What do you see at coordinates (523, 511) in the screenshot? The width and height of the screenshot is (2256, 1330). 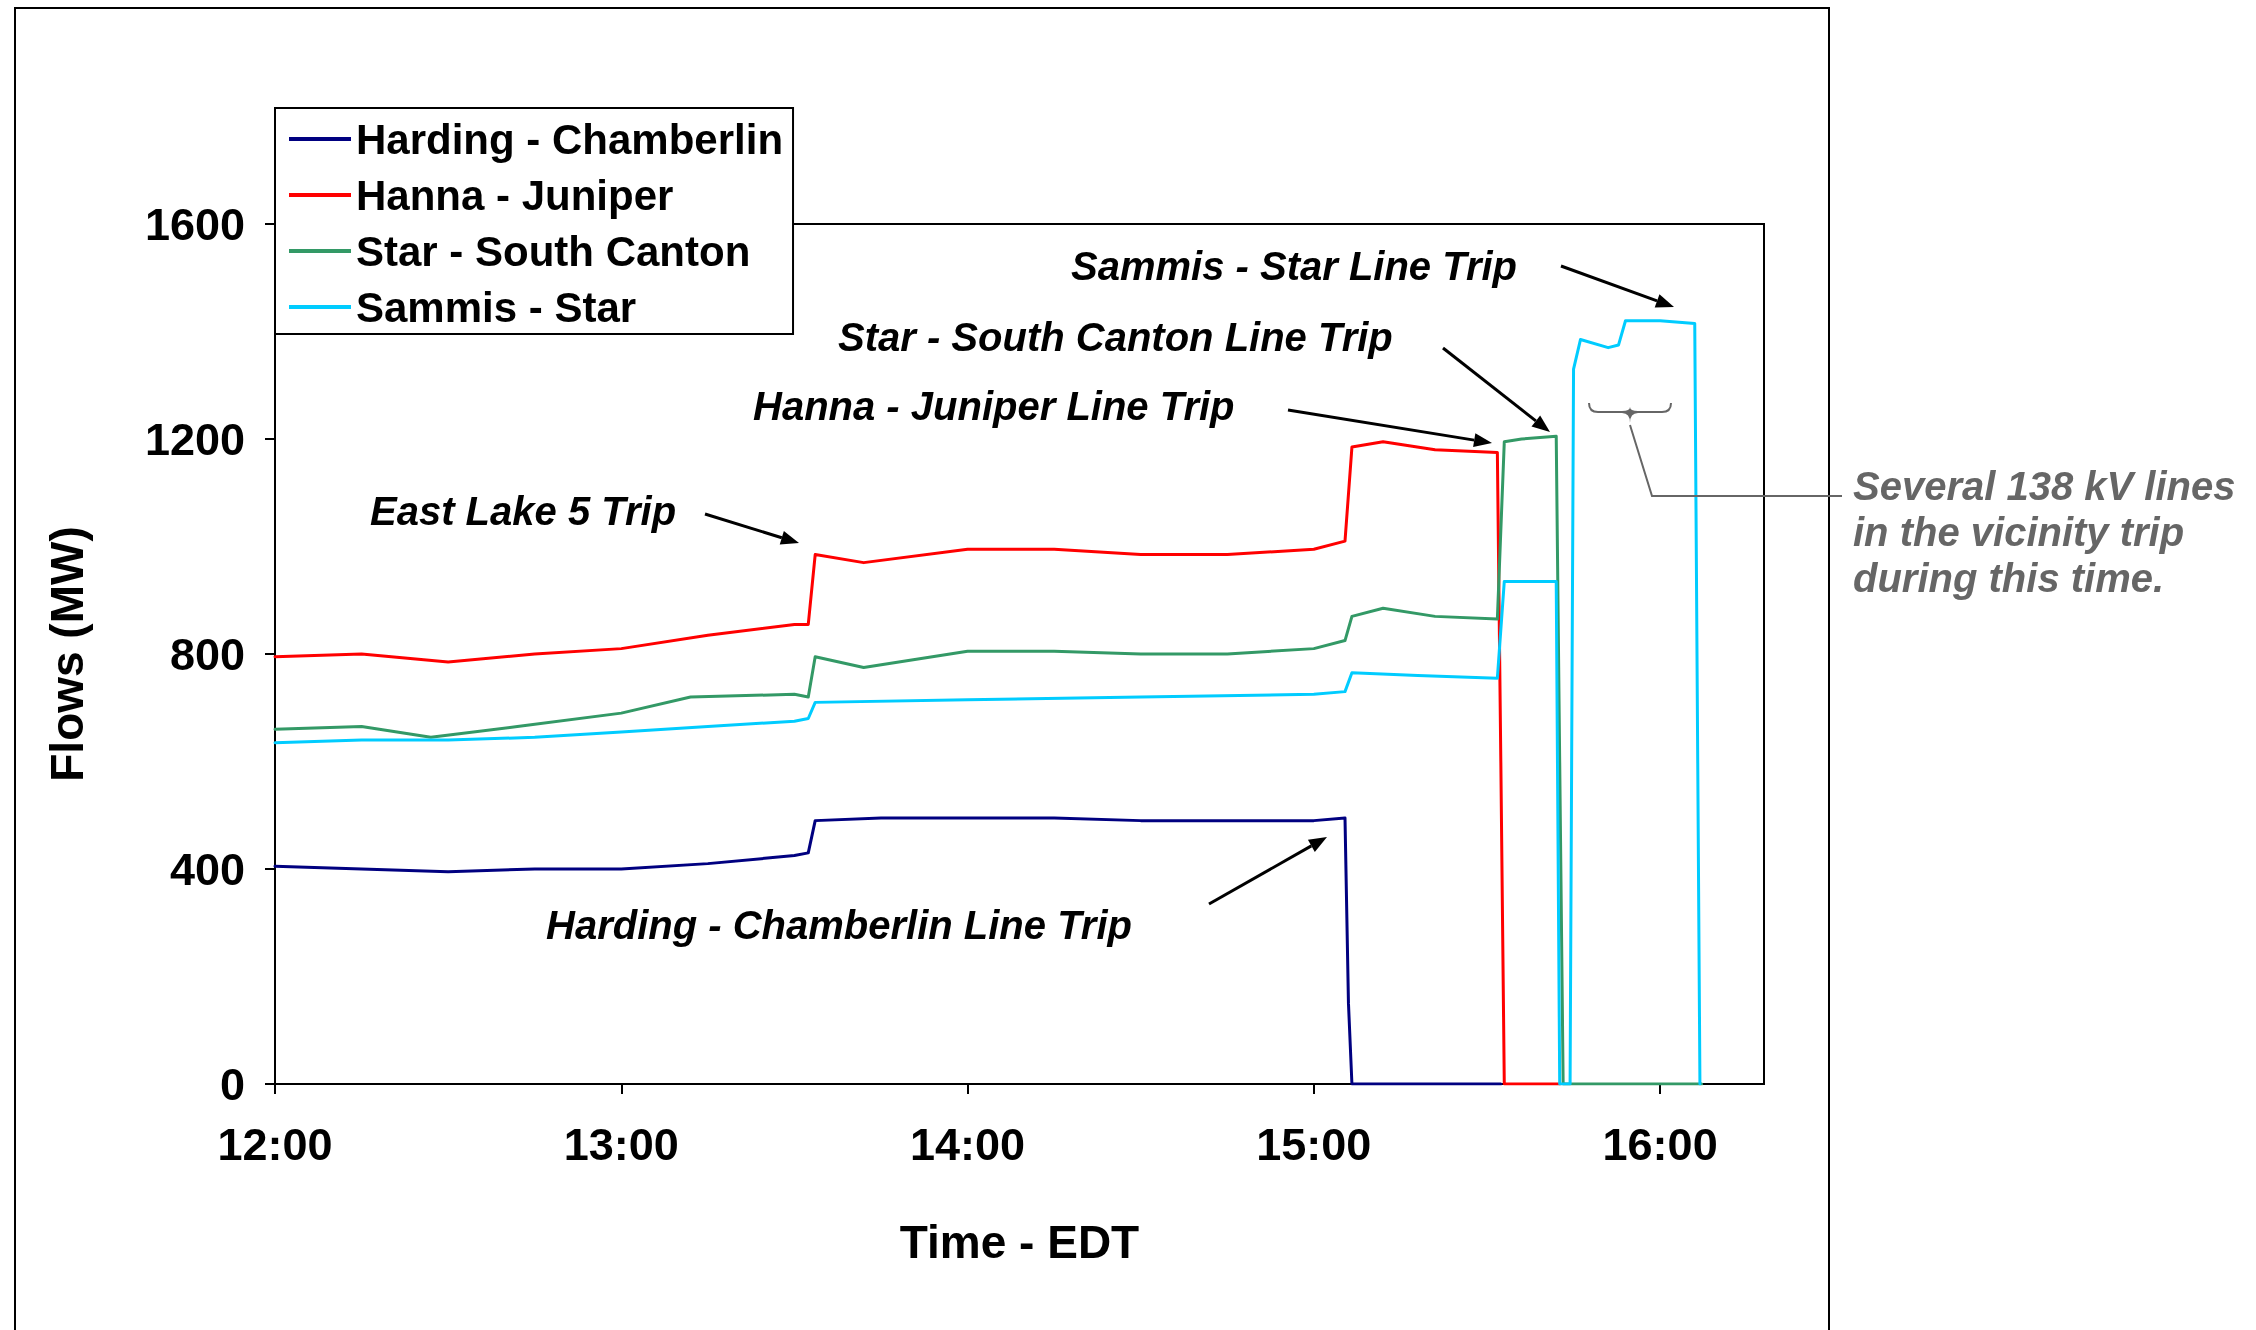 I see `annotation: East Lake 5 Trip` at bounding box center [523, 511].